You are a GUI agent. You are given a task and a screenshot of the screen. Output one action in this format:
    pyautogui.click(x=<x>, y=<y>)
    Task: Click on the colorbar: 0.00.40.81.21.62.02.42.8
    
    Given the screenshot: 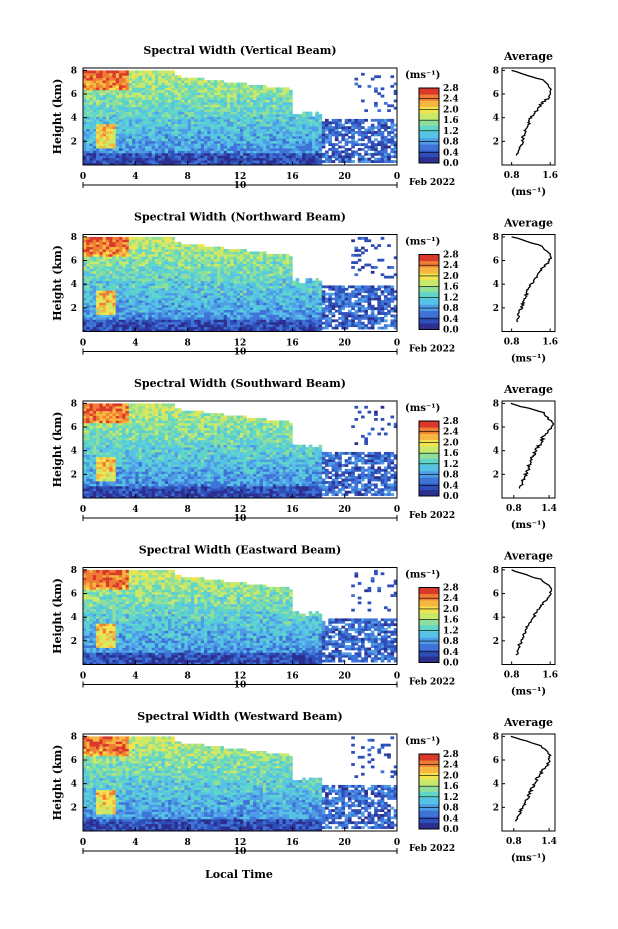 What is the action you would take?
    pyautogui.click(x=438, y=126)
    